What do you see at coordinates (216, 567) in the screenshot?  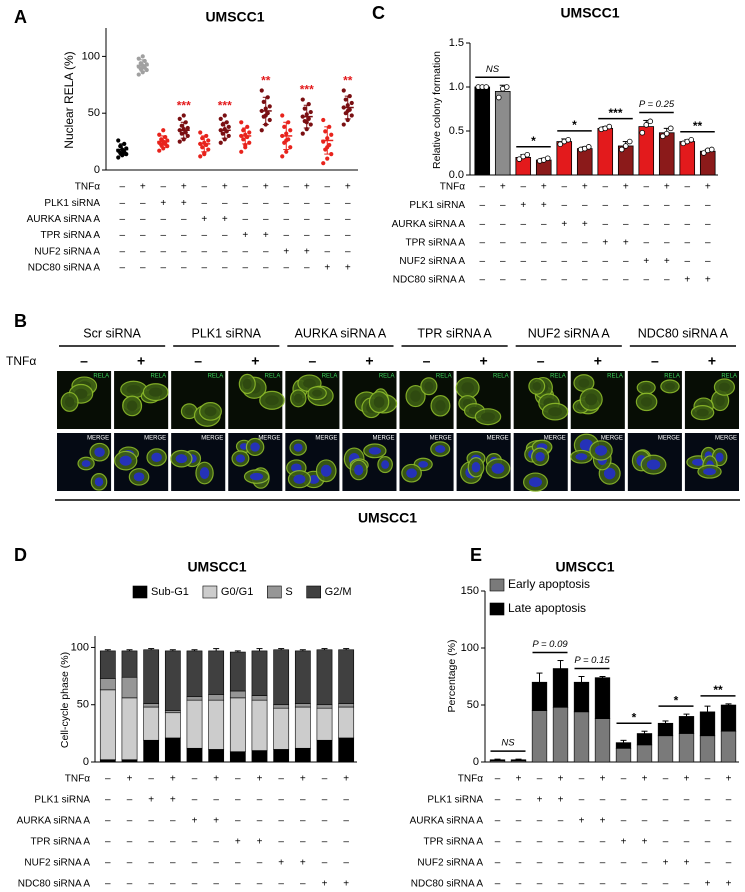 I see `chart-title: UMSCC1` at bounding box center [216, 567].